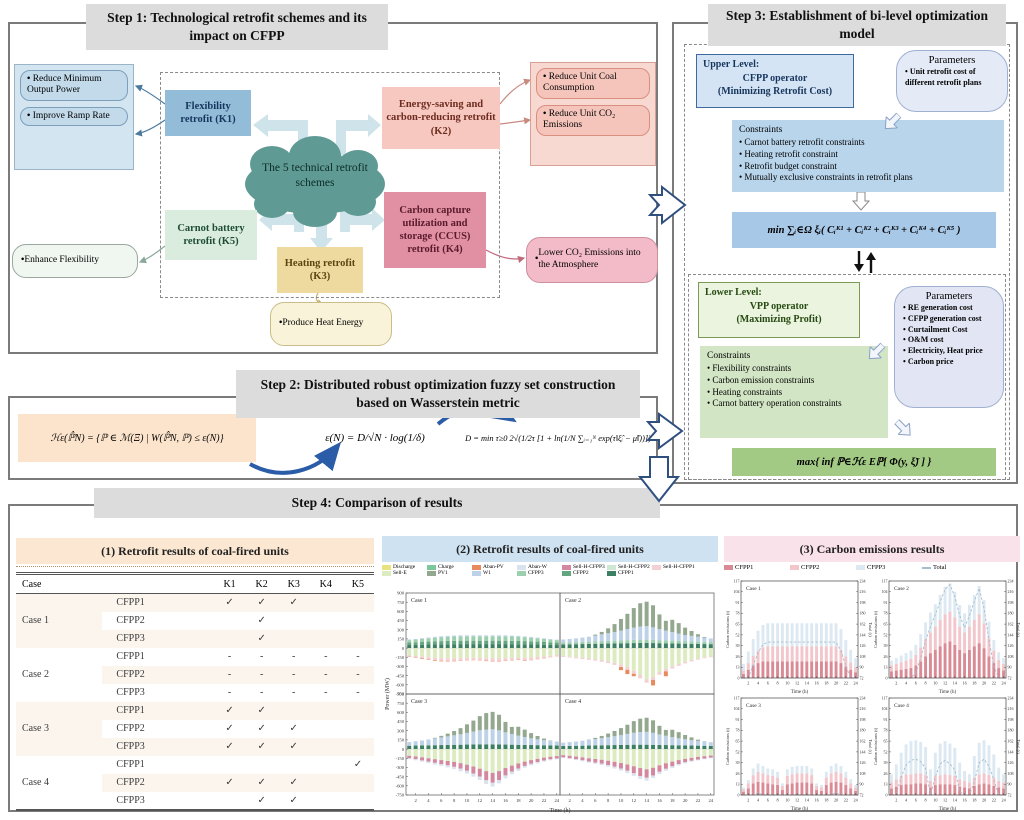 This screenshot has height=820, width=1024. I want to click on col-header-k5: K5, so click(357, 583).